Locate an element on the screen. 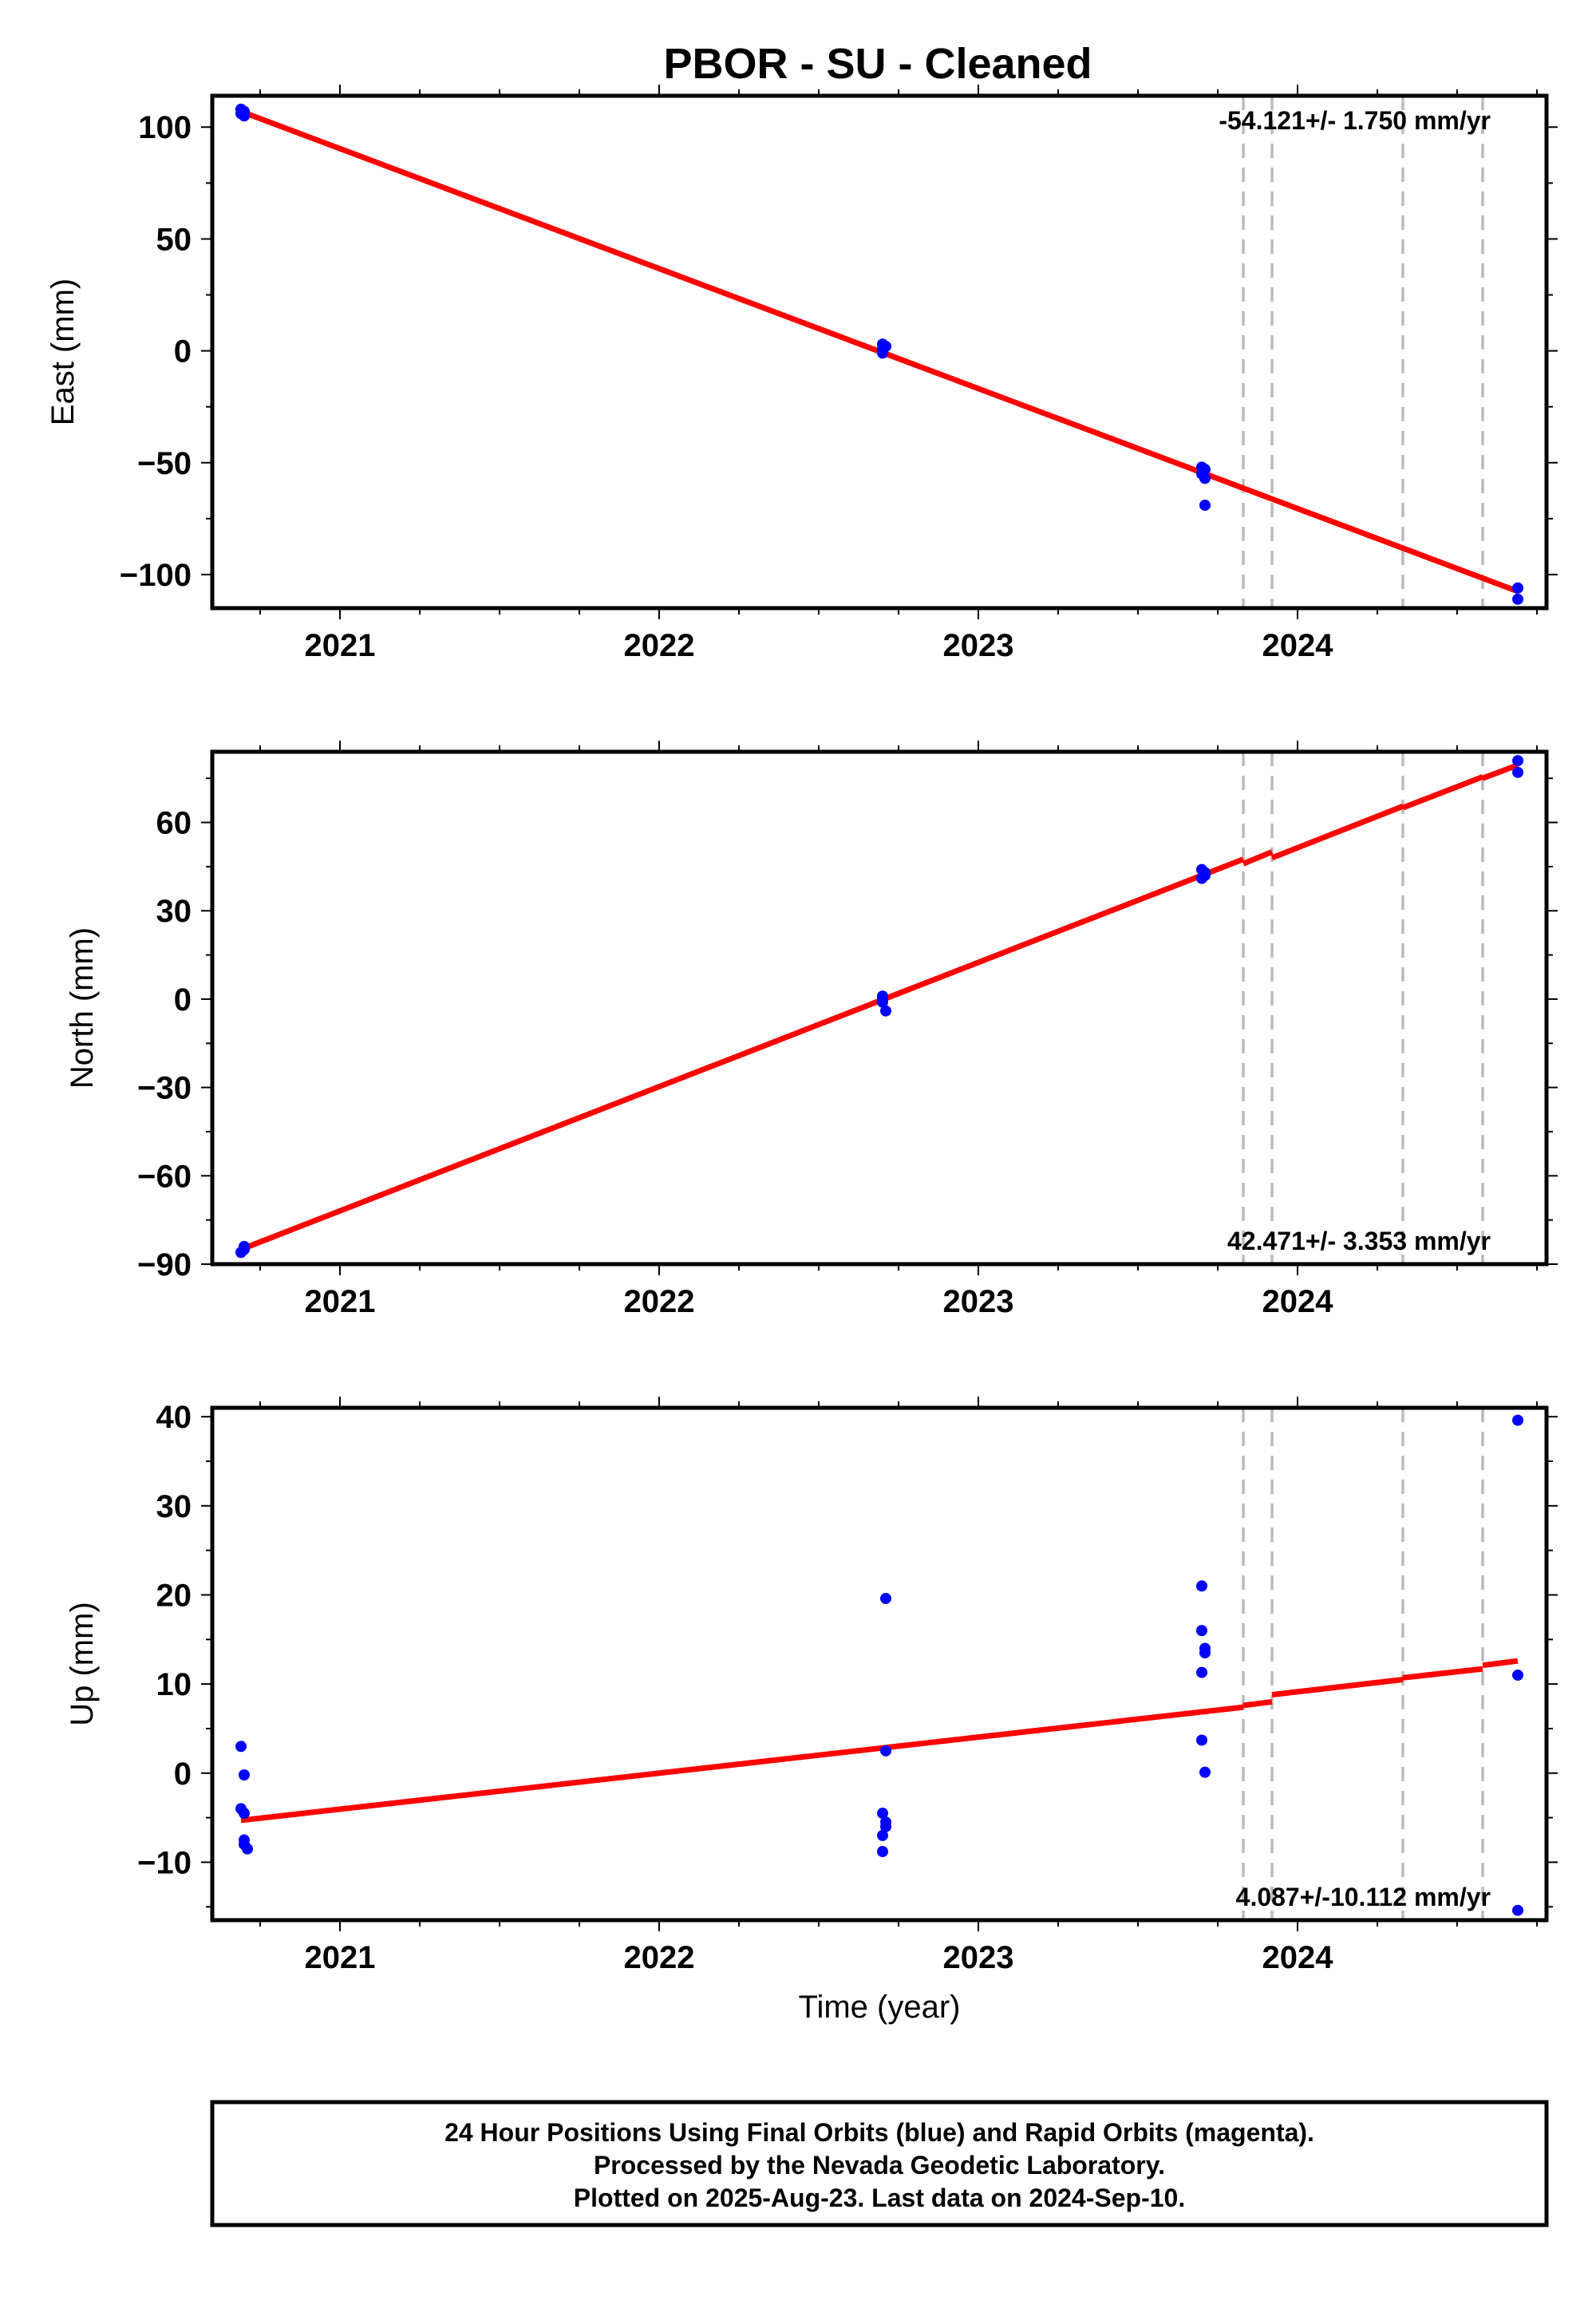 The height and width of the screenshot is (2316, 1596). figure-title: PBOR - SU - Cleaned is located at coordinates (878, 64).